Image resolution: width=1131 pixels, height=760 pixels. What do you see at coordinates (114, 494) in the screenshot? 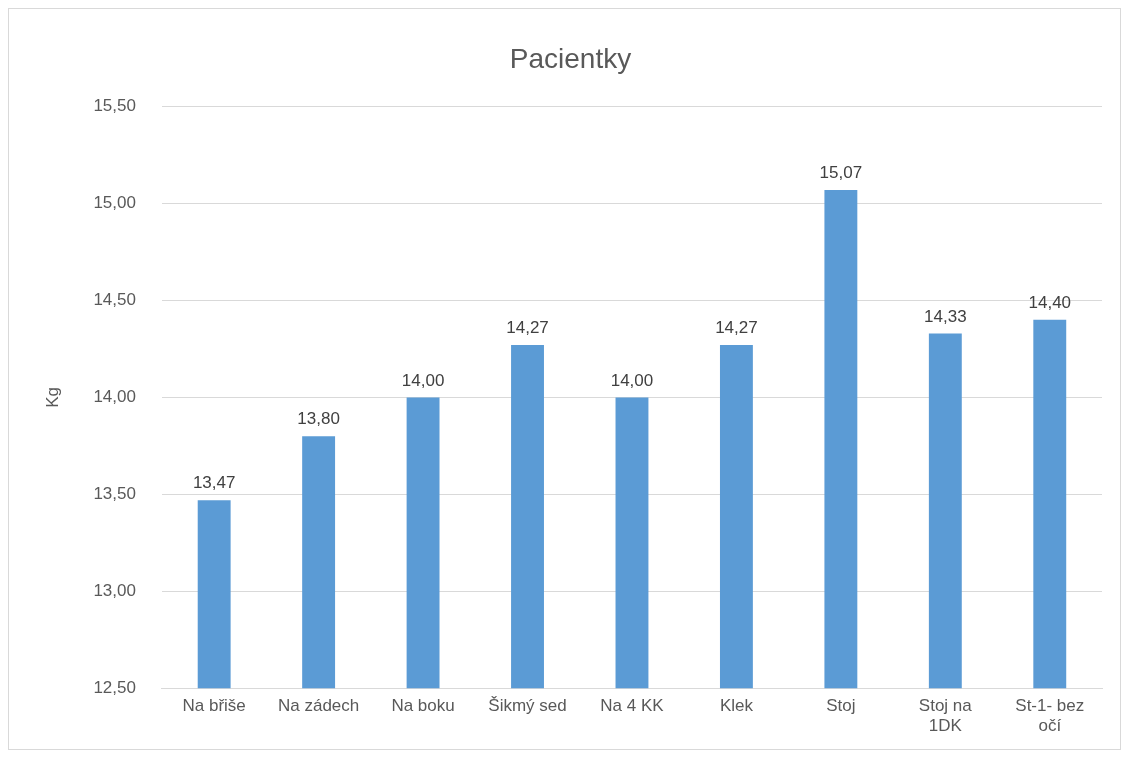
I see `y-tick-label: 13,50` at bounding box center [114, 494].